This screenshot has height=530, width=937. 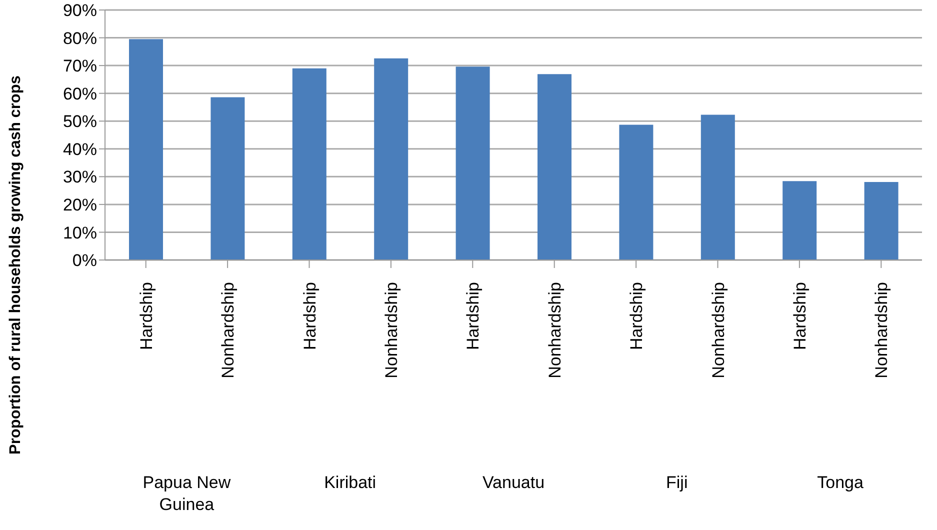 What do you see at coordinates (79, 149) in the screenshot?
I see `y-tick-label: 40%` at bounding box center [79, 149].